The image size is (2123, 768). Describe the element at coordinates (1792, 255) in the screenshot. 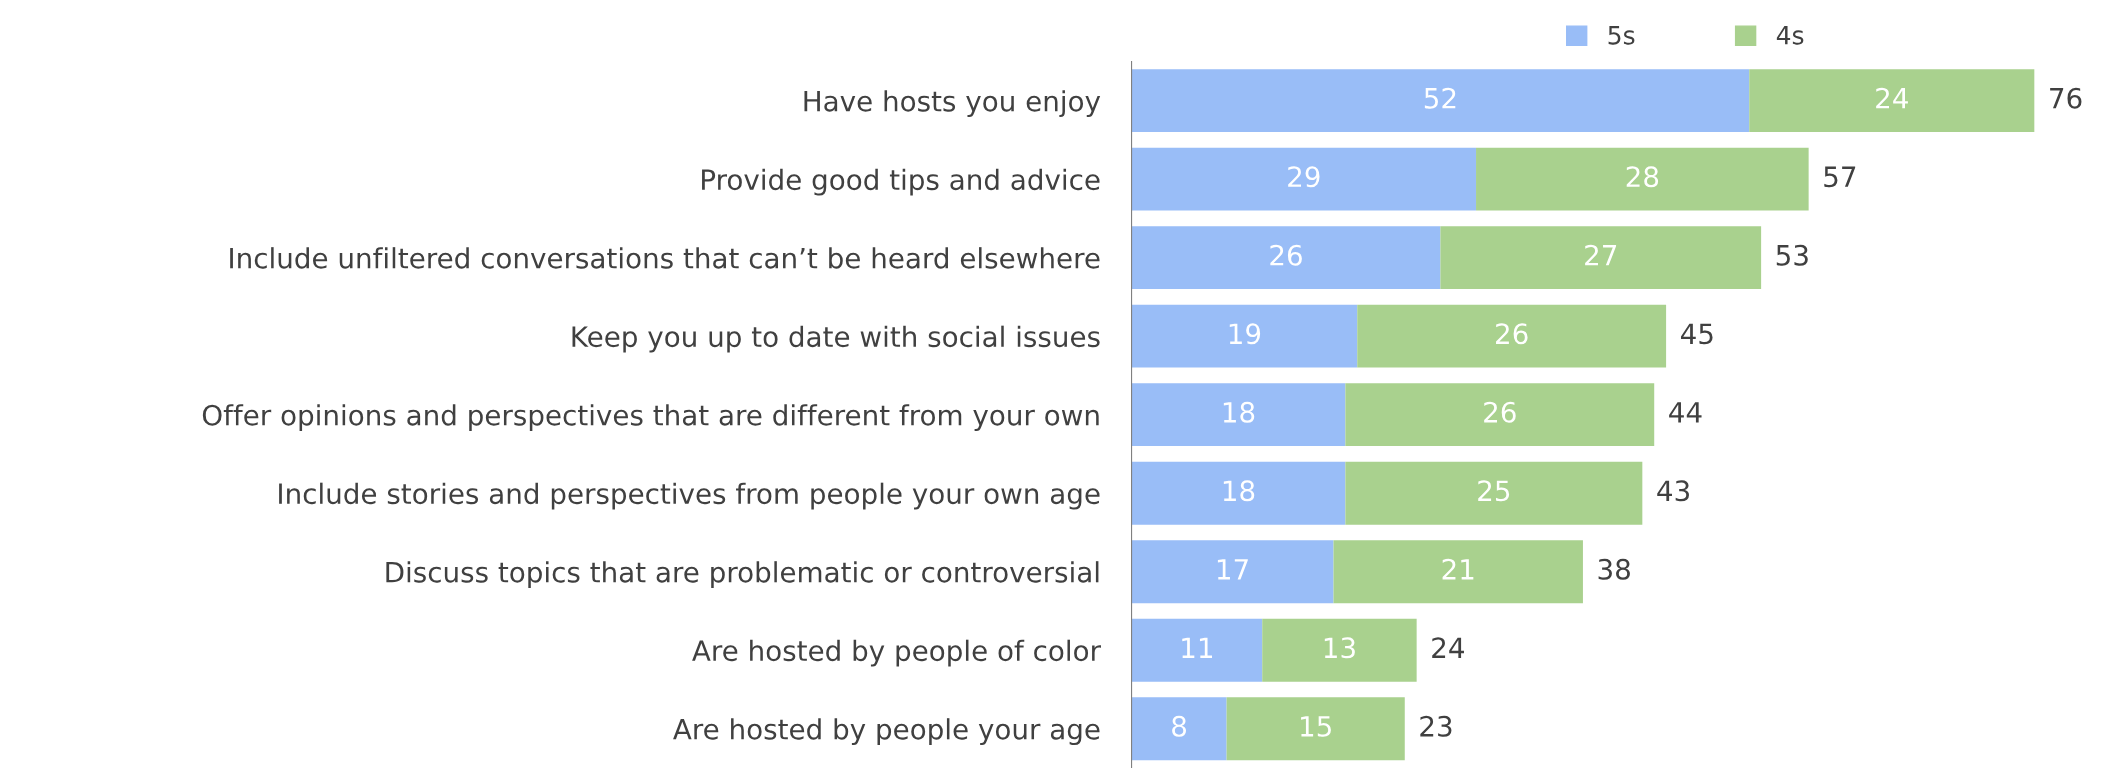

I see `total-label: 53` at that location.